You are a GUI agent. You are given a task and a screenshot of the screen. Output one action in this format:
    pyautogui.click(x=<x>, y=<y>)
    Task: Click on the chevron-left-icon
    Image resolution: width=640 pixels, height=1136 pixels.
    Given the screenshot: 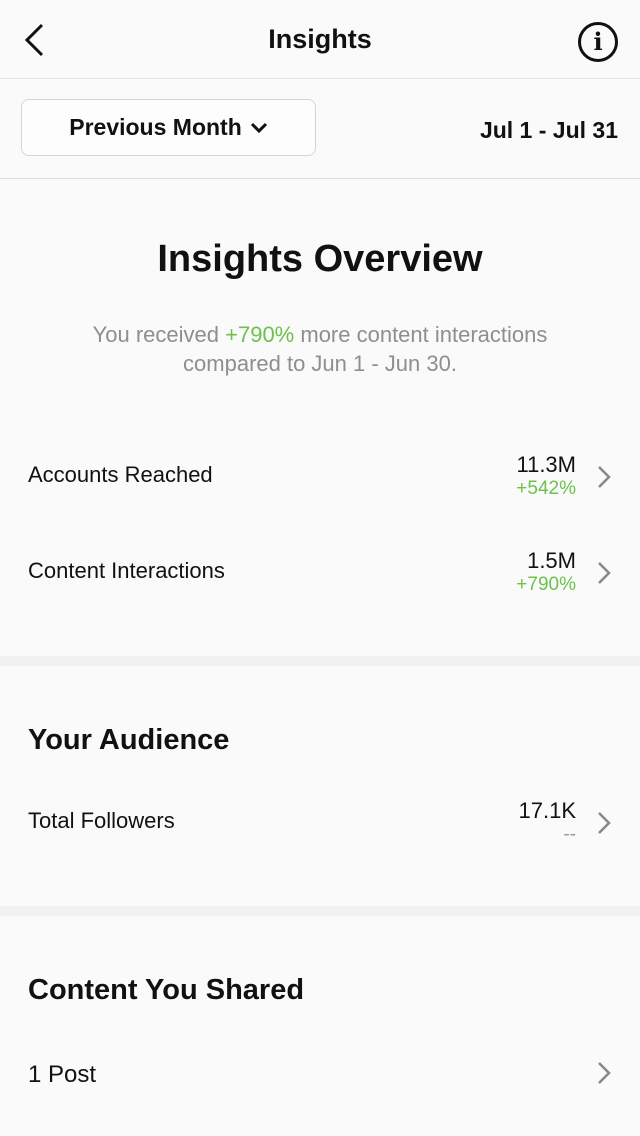 What is the action you would take?
    pyautogui.click(x=34, y=40)
    